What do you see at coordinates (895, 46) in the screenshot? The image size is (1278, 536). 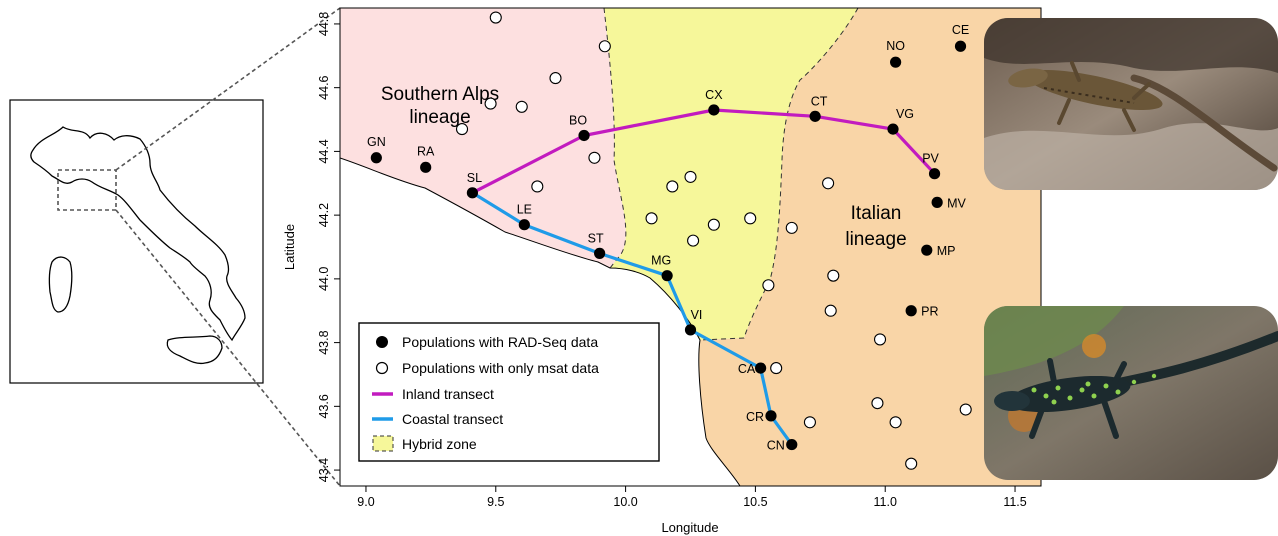 I see `rad-label-no: NO` at bounding box center [895, 46].